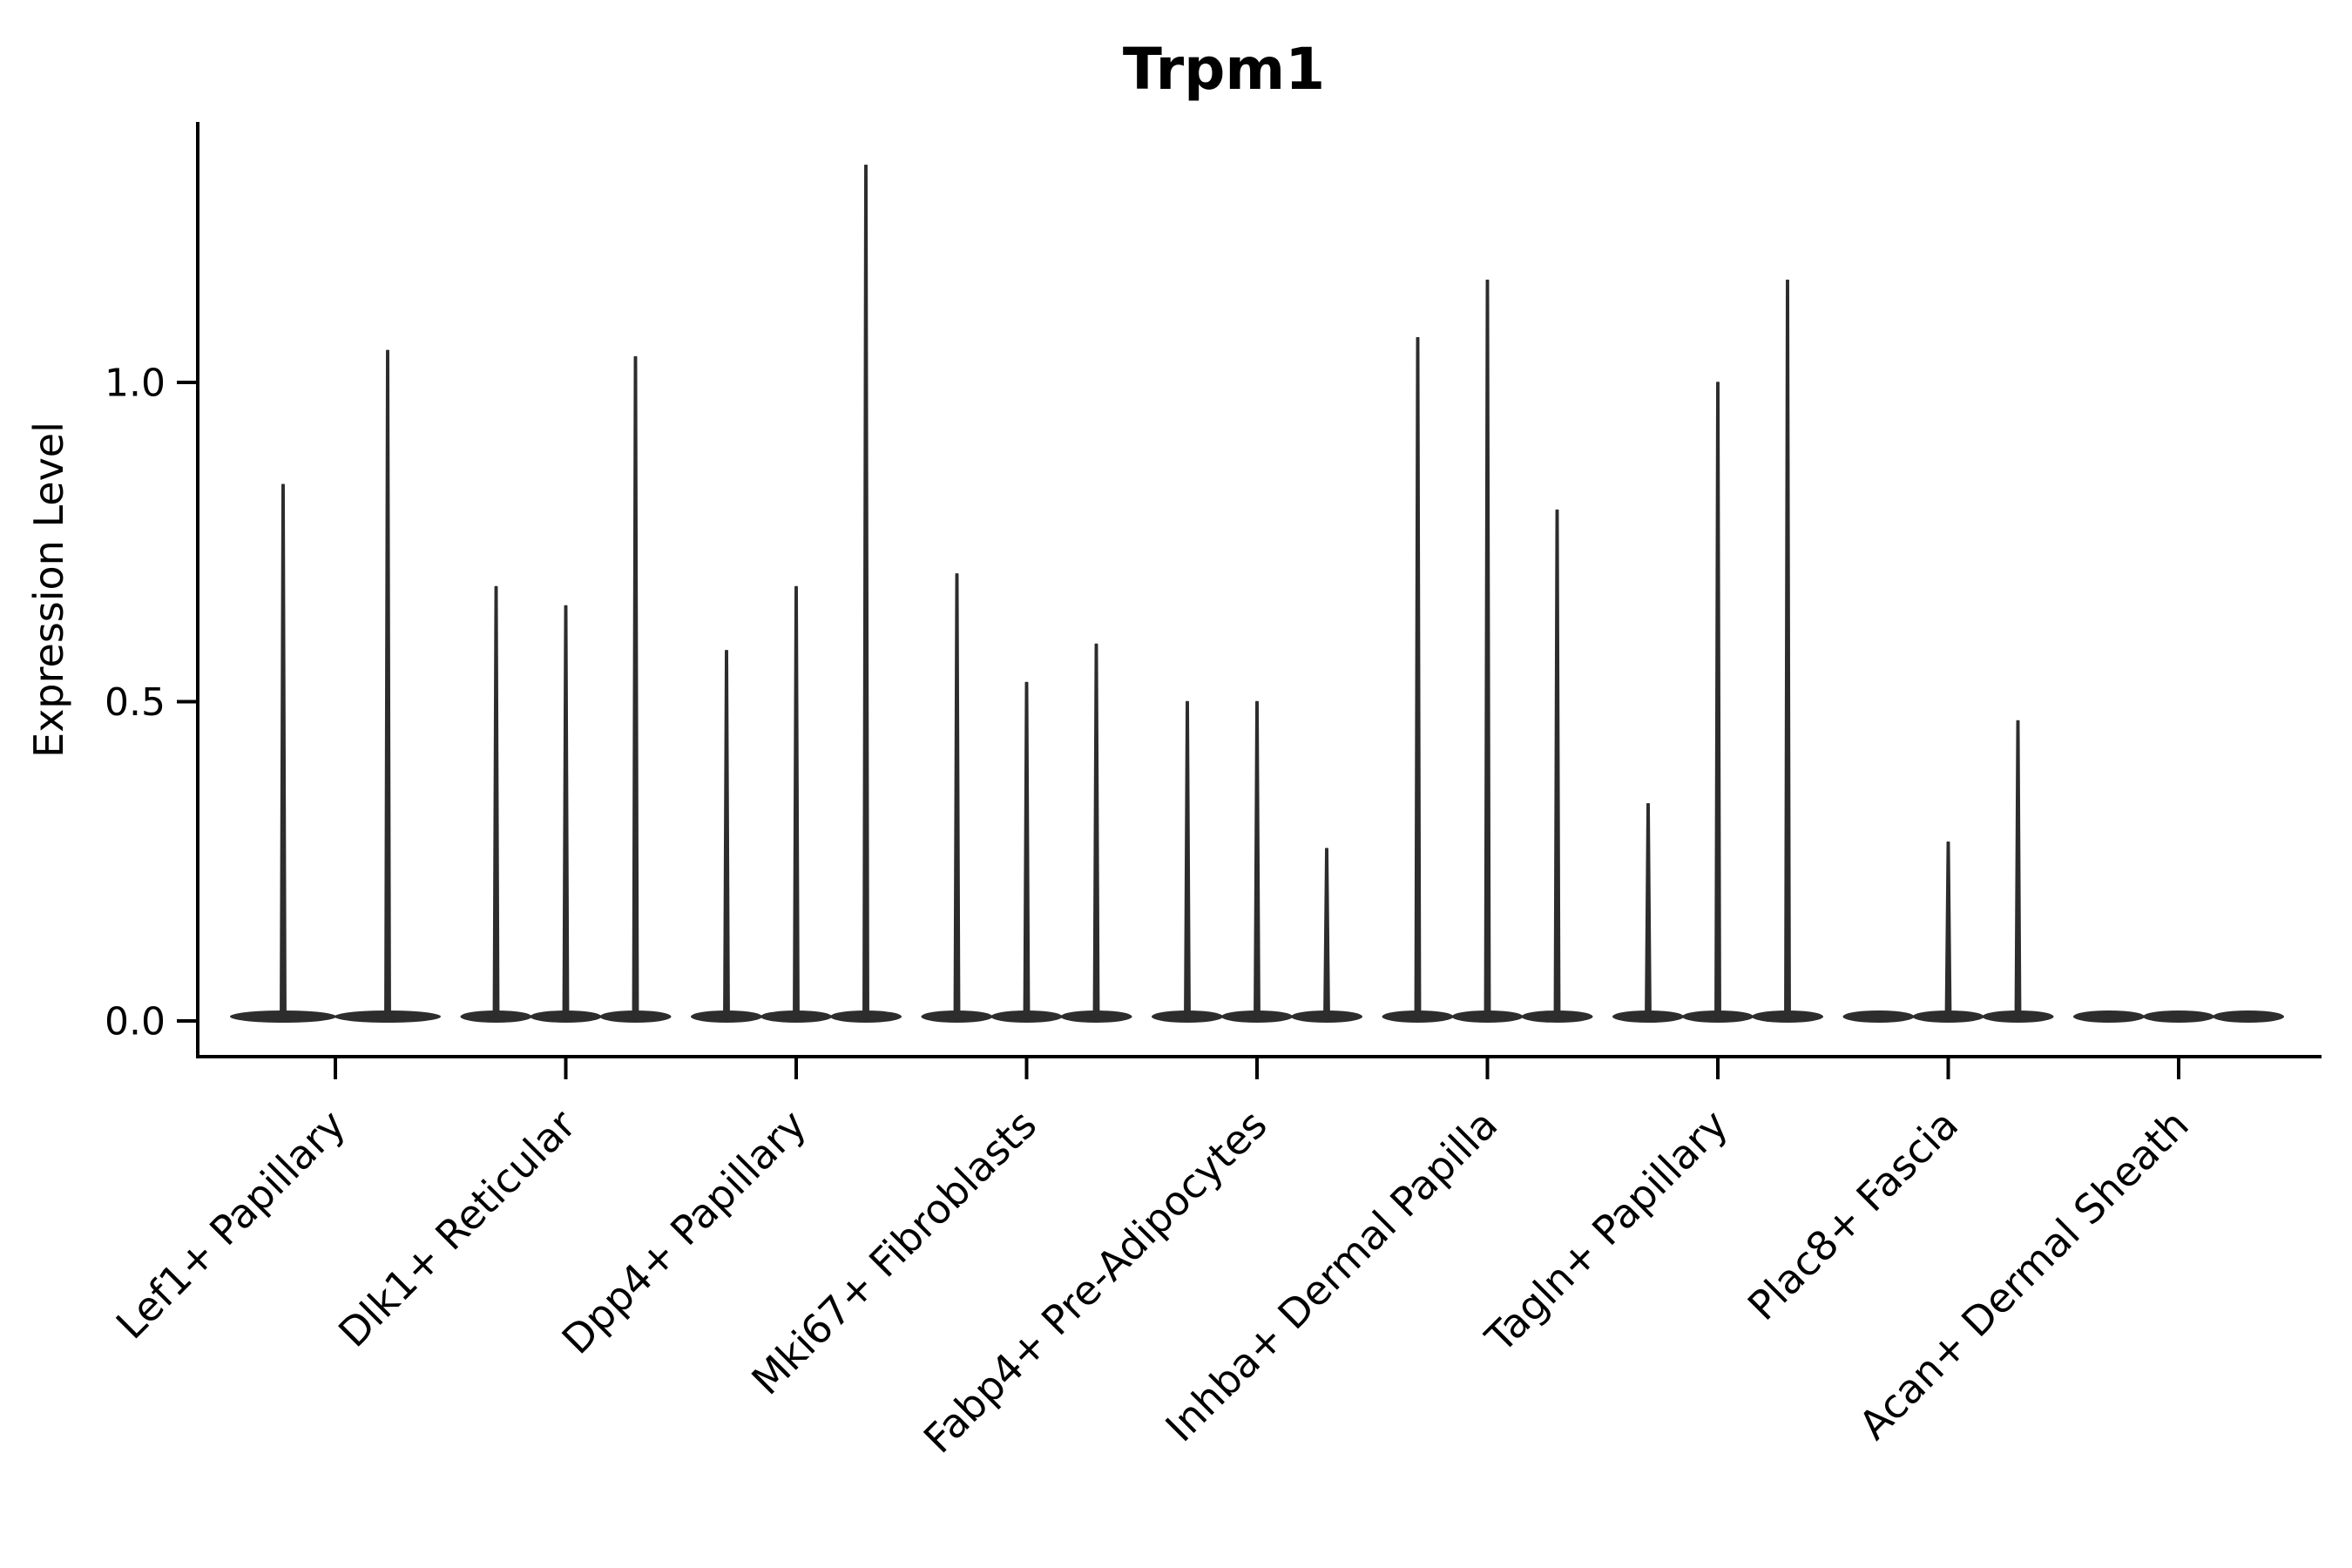  Describe the element at coordinates (457, 1228) in the screenshot. I see `category-label: Dlk1+ Reticular` at that location.